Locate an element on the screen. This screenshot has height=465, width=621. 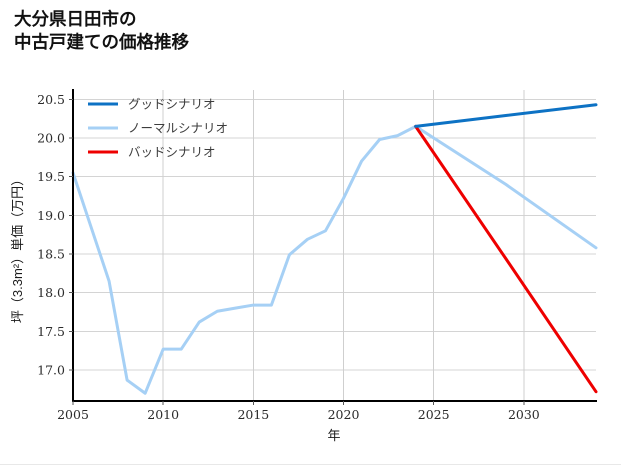
x-tick-label: 2010 is located at coordinates (163, 414).